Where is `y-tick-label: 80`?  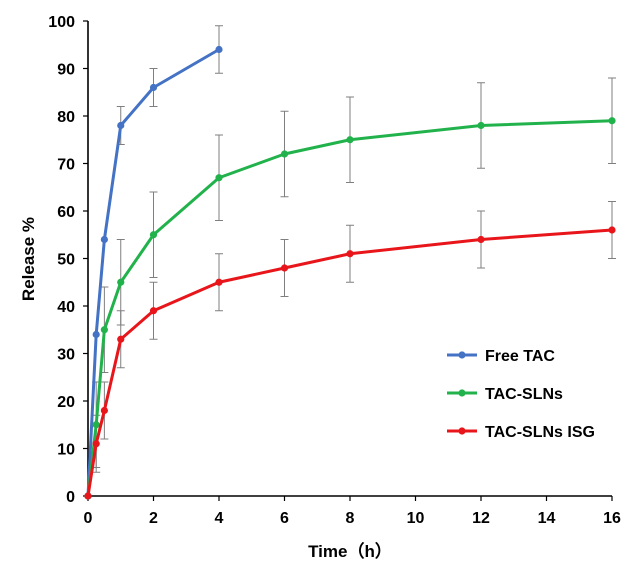
y-tick-label: 80 is located at coordinates (66, 117).